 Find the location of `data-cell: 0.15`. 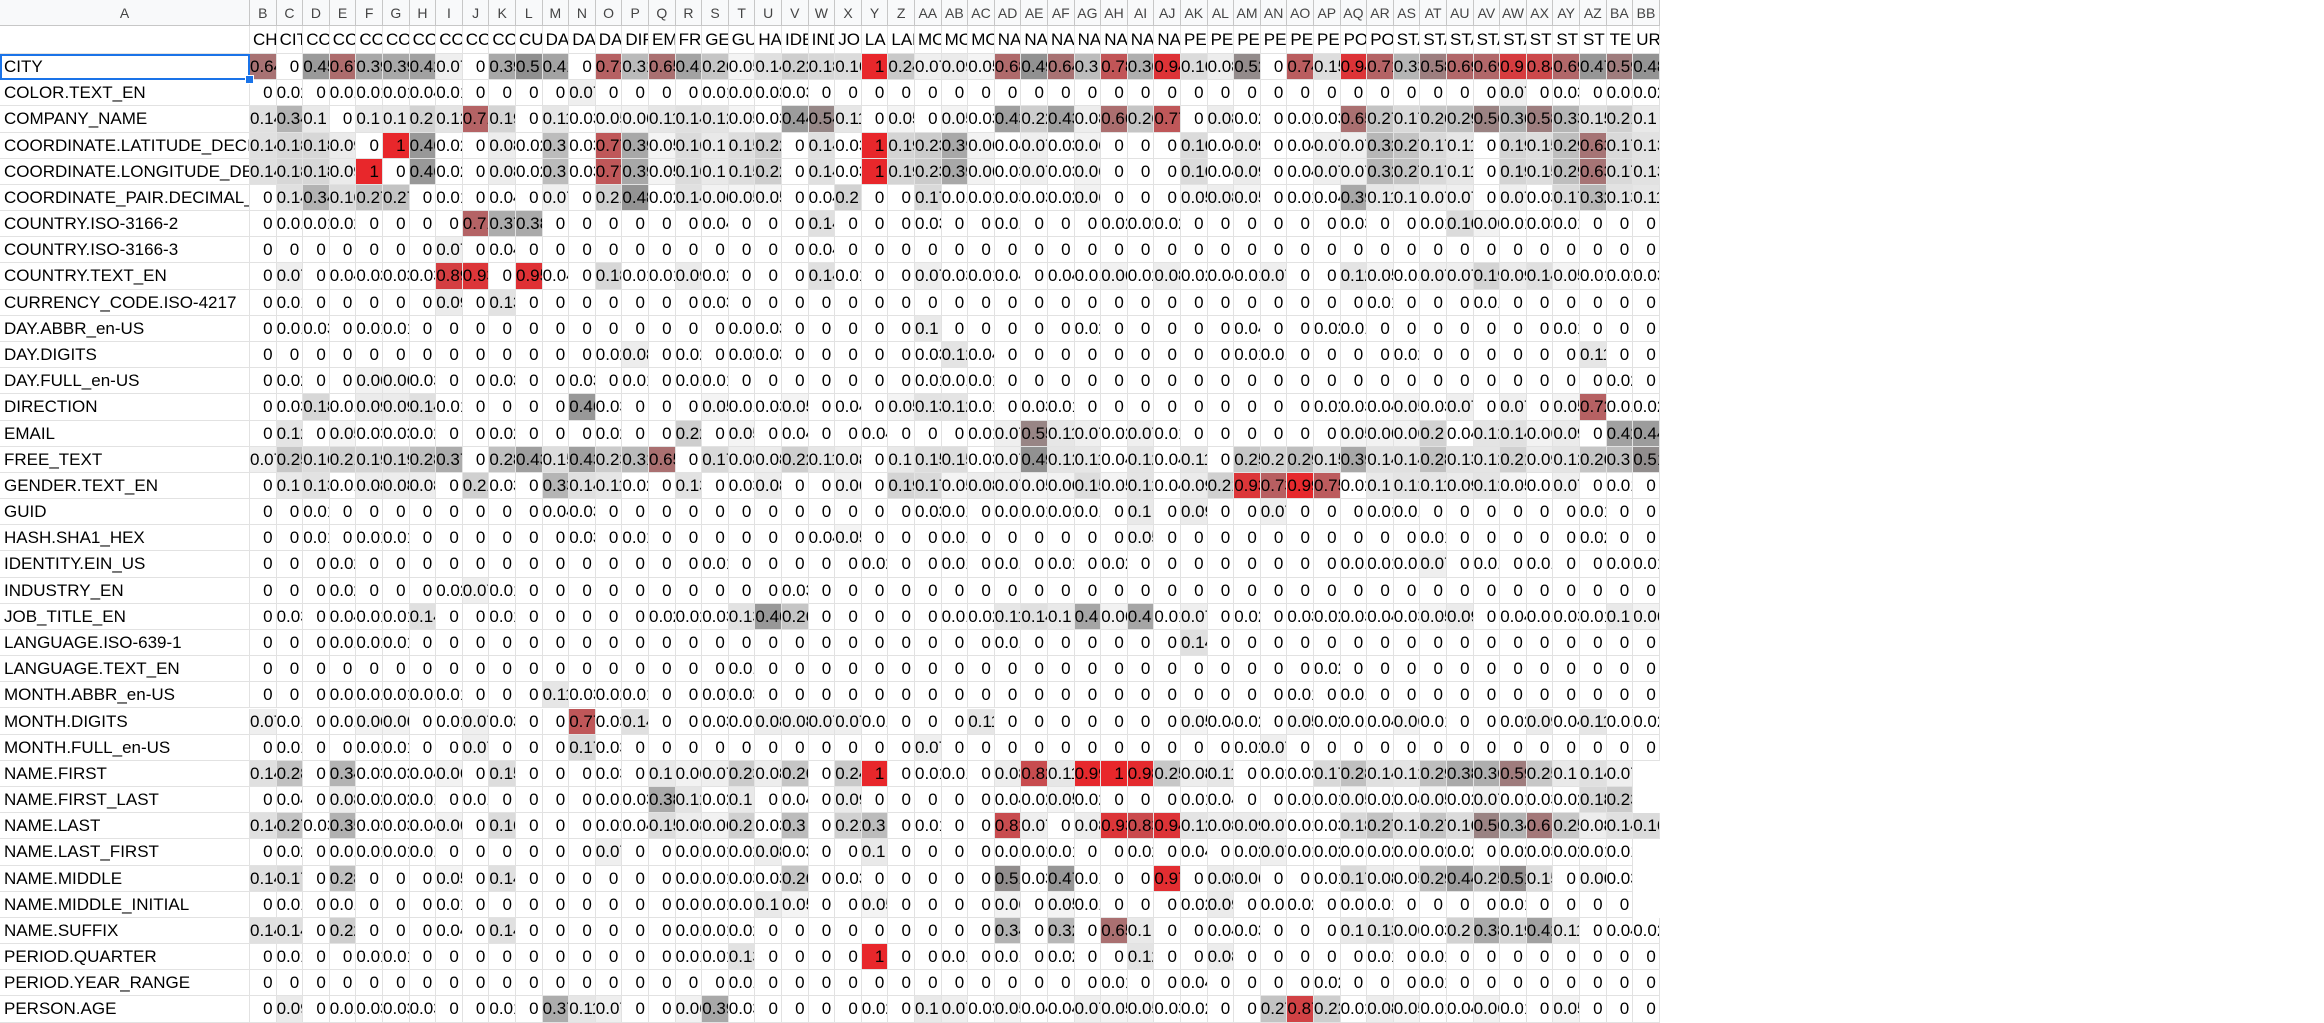

data-cell: 0.15 is located at coordinates (1540, 171).